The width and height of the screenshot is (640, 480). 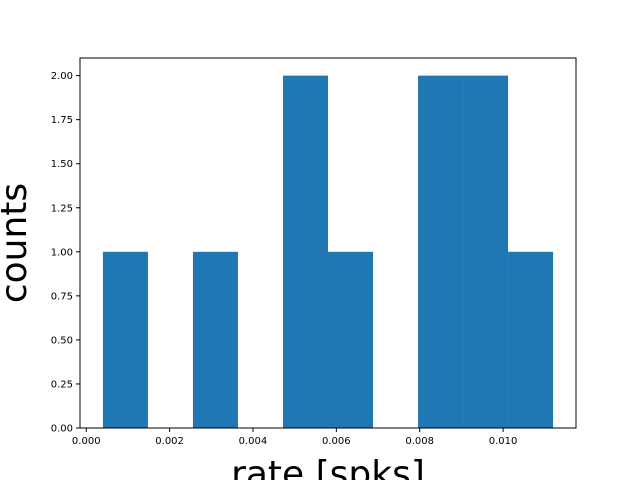 I want to click on x-tick-label: 0.008, so click(x=419, y=441).